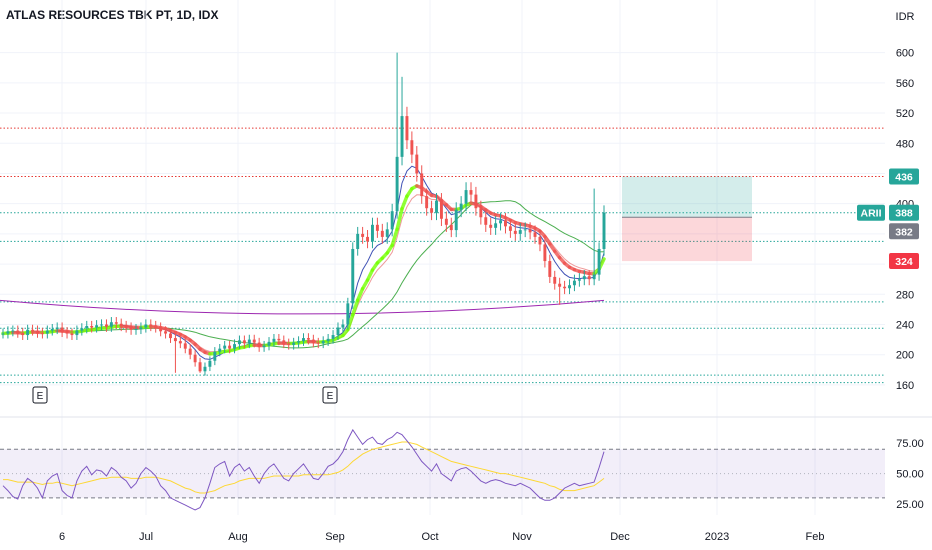 This screenshot has width=932, height=550. I want to click on price-badges: 436 ARII 388 382 324, so click(888, 219).